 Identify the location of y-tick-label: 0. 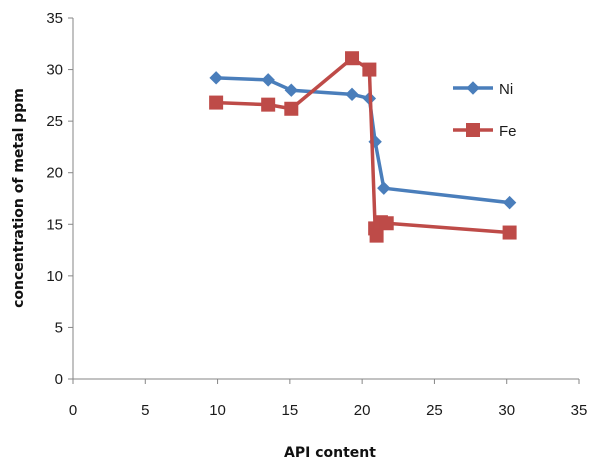
(59, 379).